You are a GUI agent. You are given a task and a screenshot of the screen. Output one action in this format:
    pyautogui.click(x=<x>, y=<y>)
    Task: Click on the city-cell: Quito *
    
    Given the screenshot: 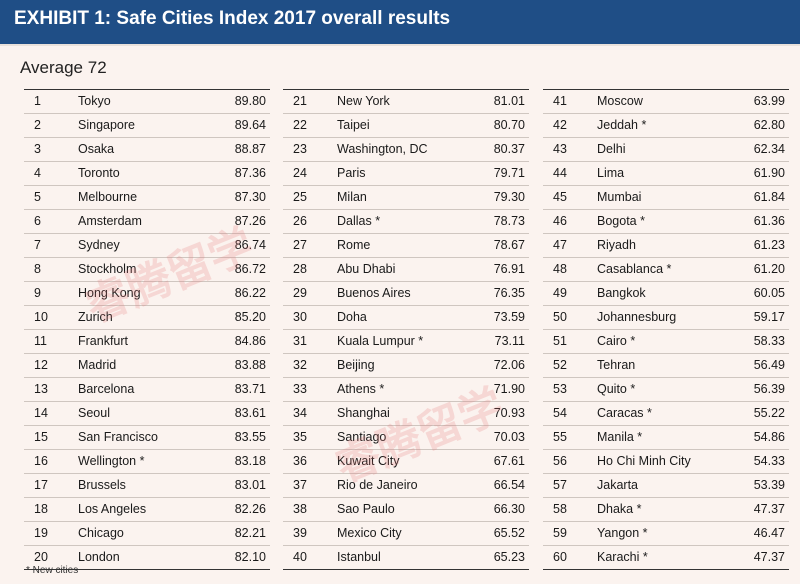 What is the action you would take?
    pyautogui.click(x=616, y=389)
    